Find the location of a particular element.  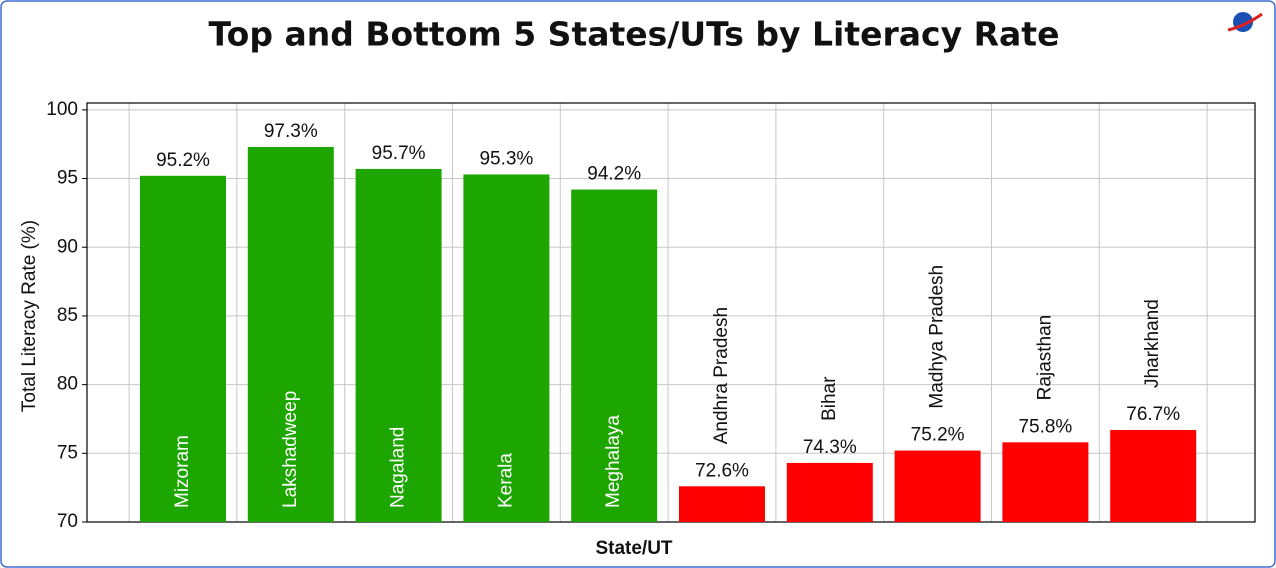

category-label: Andhra Pradesh is located at coordinates (721, 375).